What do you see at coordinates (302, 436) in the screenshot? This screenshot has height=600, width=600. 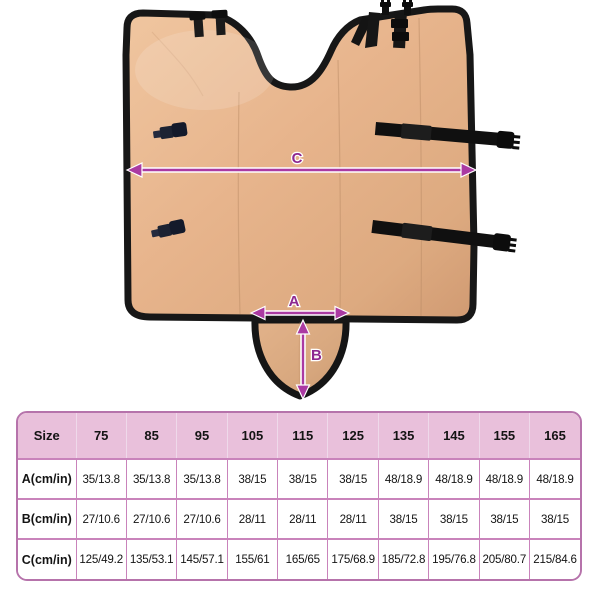 I see `col-header-cell: 115` at bounding box center [302, 436].